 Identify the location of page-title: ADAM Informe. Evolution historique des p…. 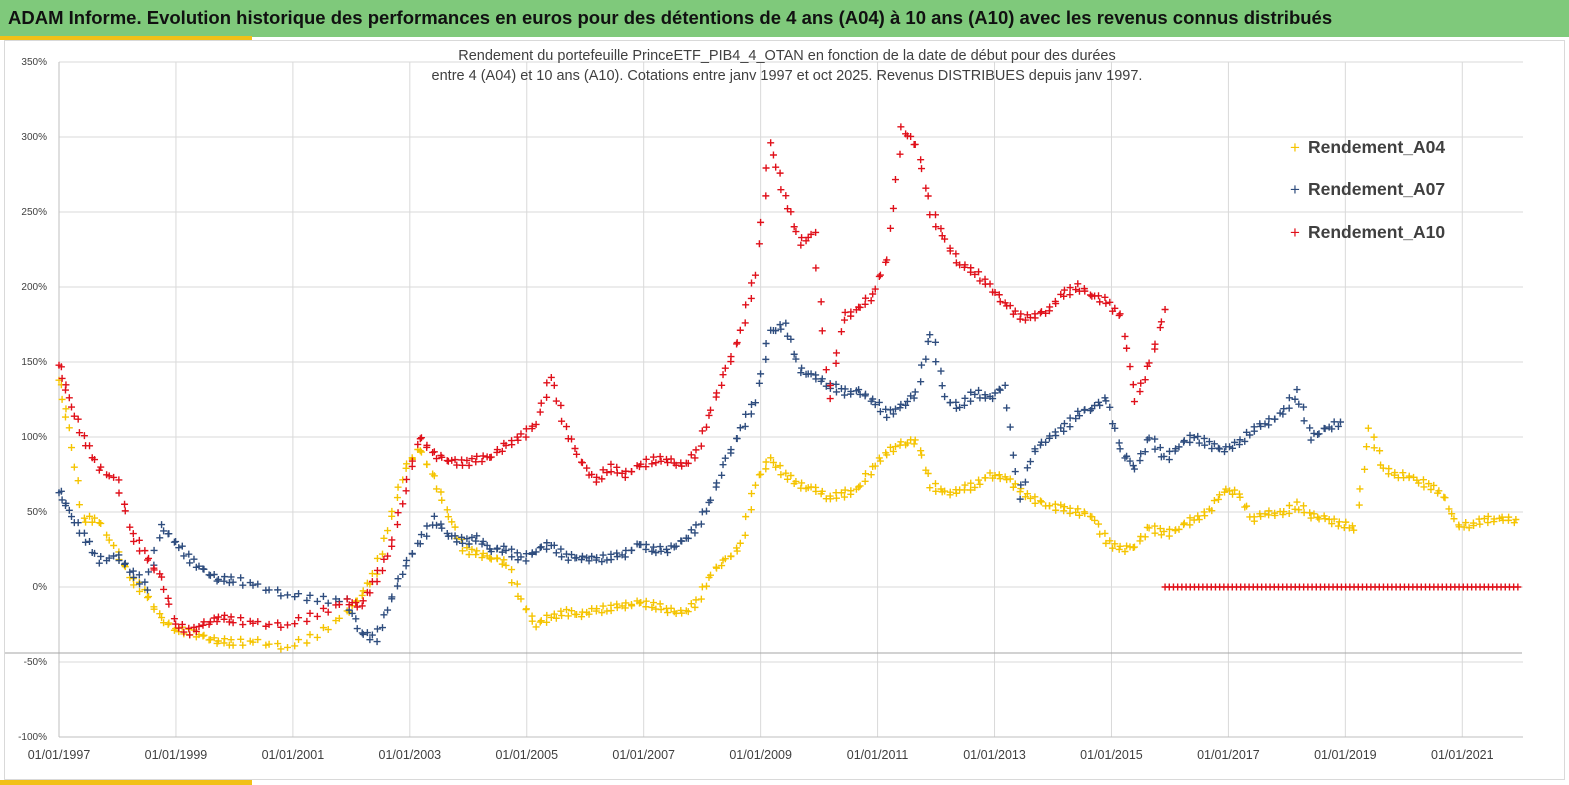
(670, 17).